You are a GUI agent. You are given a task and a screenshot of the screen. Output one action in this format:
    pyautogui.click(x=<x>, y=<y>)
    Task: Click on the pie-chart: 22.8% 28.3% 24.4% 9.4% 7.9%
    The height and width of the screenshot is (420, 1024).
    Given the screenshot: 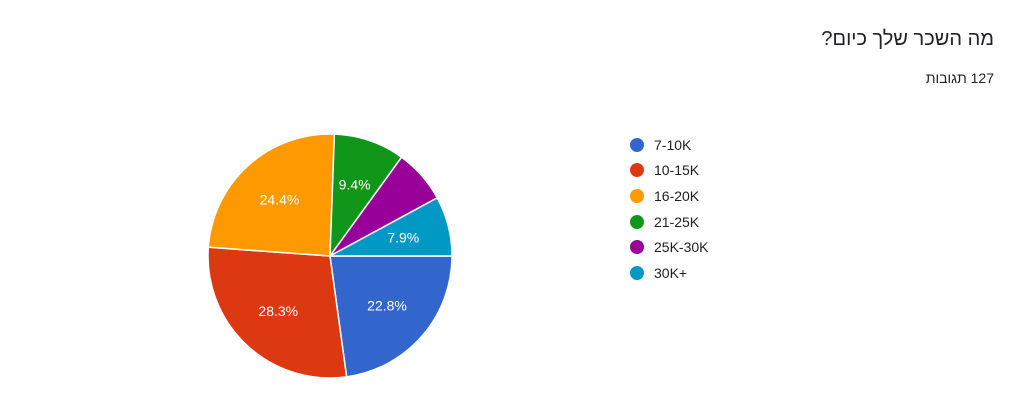 What is the action you would take?
    pyautogui.click(x=330, y=256)
    